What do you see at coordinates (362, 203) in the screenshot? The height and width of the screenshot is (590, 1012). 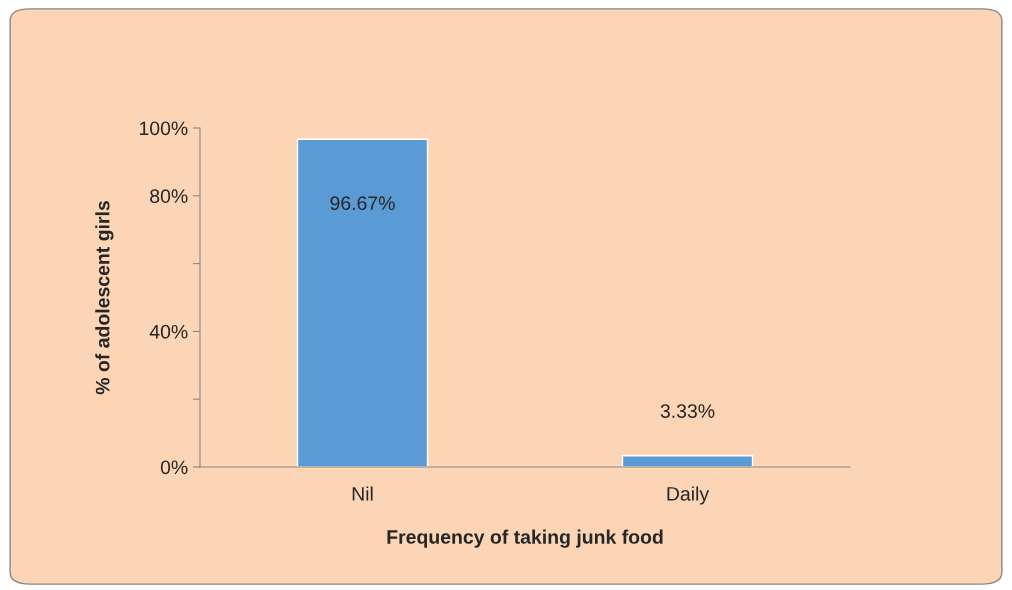 I see `data-label: 96.67%` at bounding box center [362, 203].